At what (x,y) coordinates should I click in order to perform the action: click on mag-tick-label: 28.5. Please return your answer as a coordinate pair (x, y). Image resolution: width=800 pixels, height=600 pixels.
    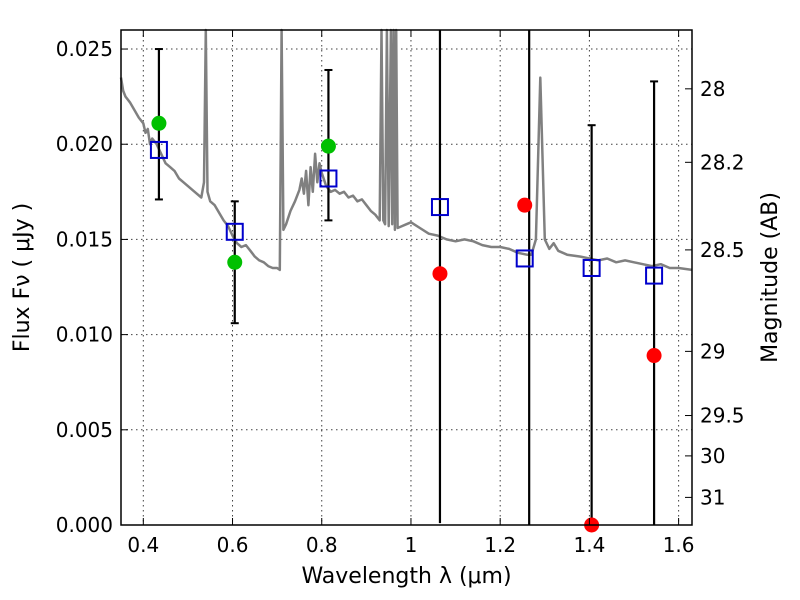
    Looking at the image, I should click on (722, 250).